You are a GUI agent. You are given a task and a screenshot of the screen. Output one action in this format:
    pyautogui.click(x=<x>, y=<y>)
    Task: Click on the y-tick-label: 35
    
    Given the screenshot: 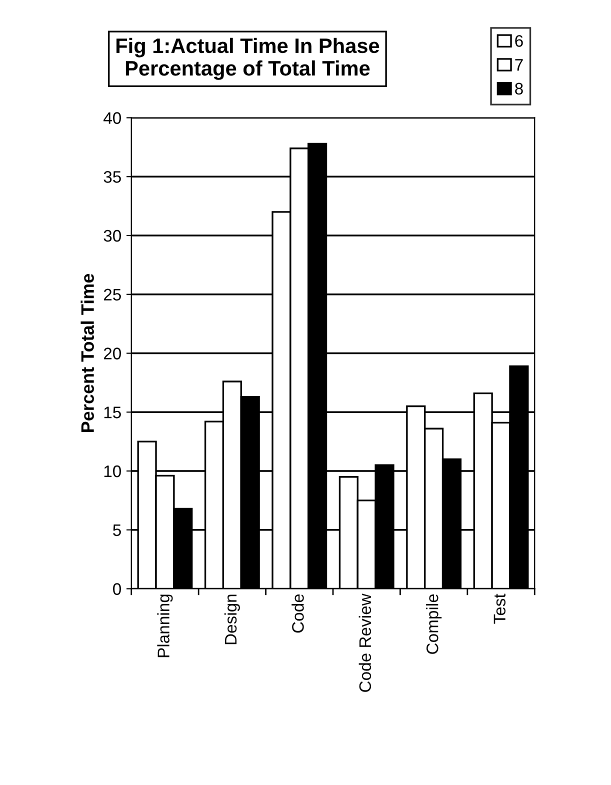 What is the action you would take?
    pyautogui.click(x=112, y=177)
    